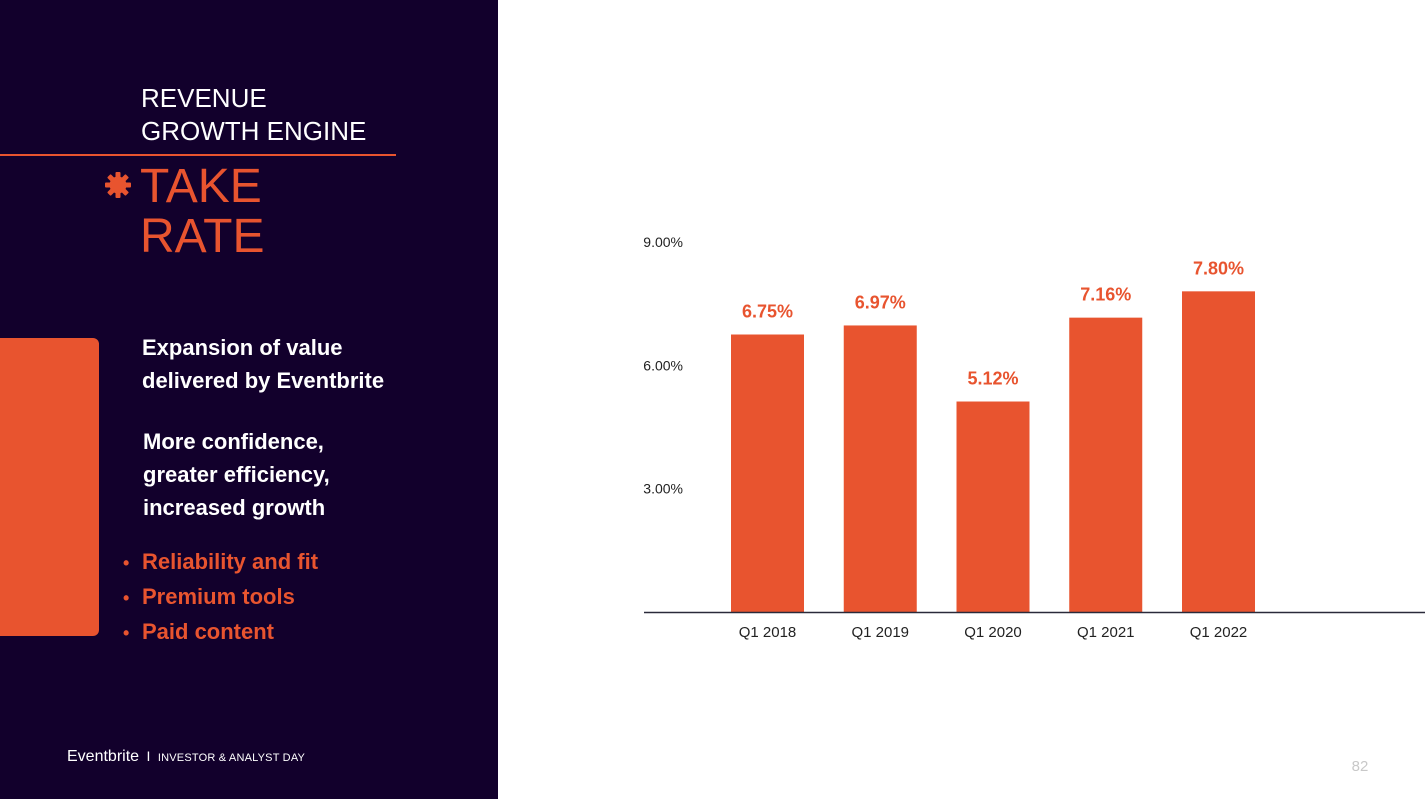  I want to click on x-tick-label: Q1 2019, so click(880, 632).